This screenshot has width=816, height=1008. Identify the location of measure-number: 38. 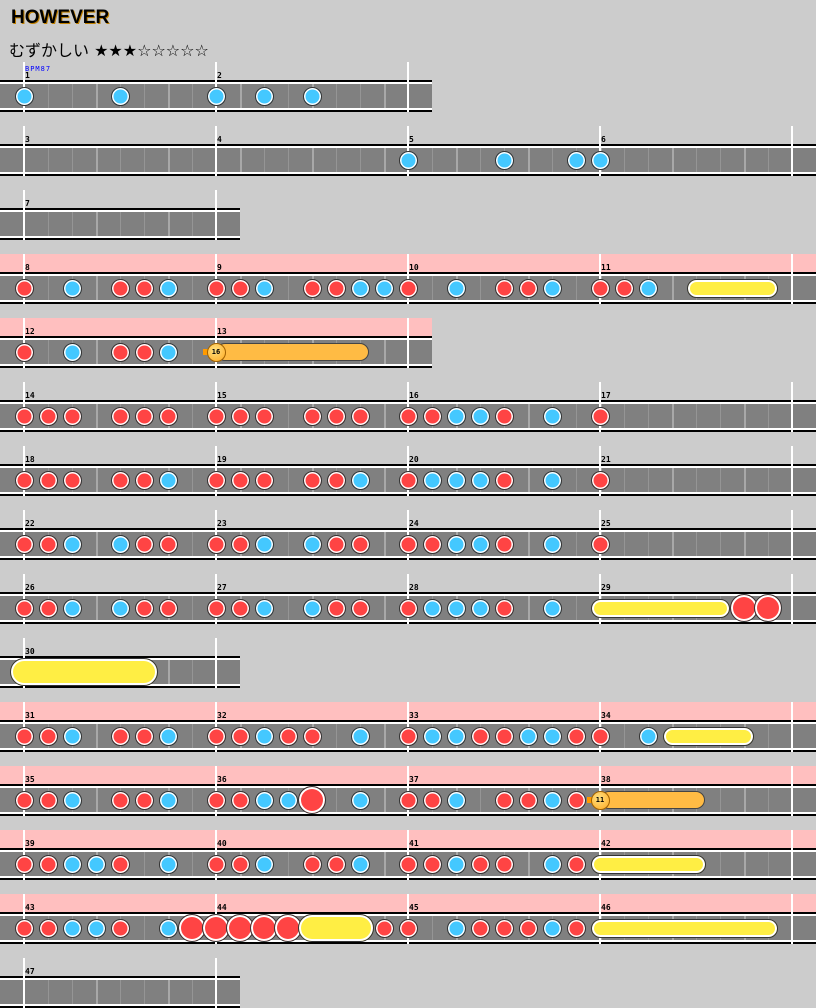
(606, 779).